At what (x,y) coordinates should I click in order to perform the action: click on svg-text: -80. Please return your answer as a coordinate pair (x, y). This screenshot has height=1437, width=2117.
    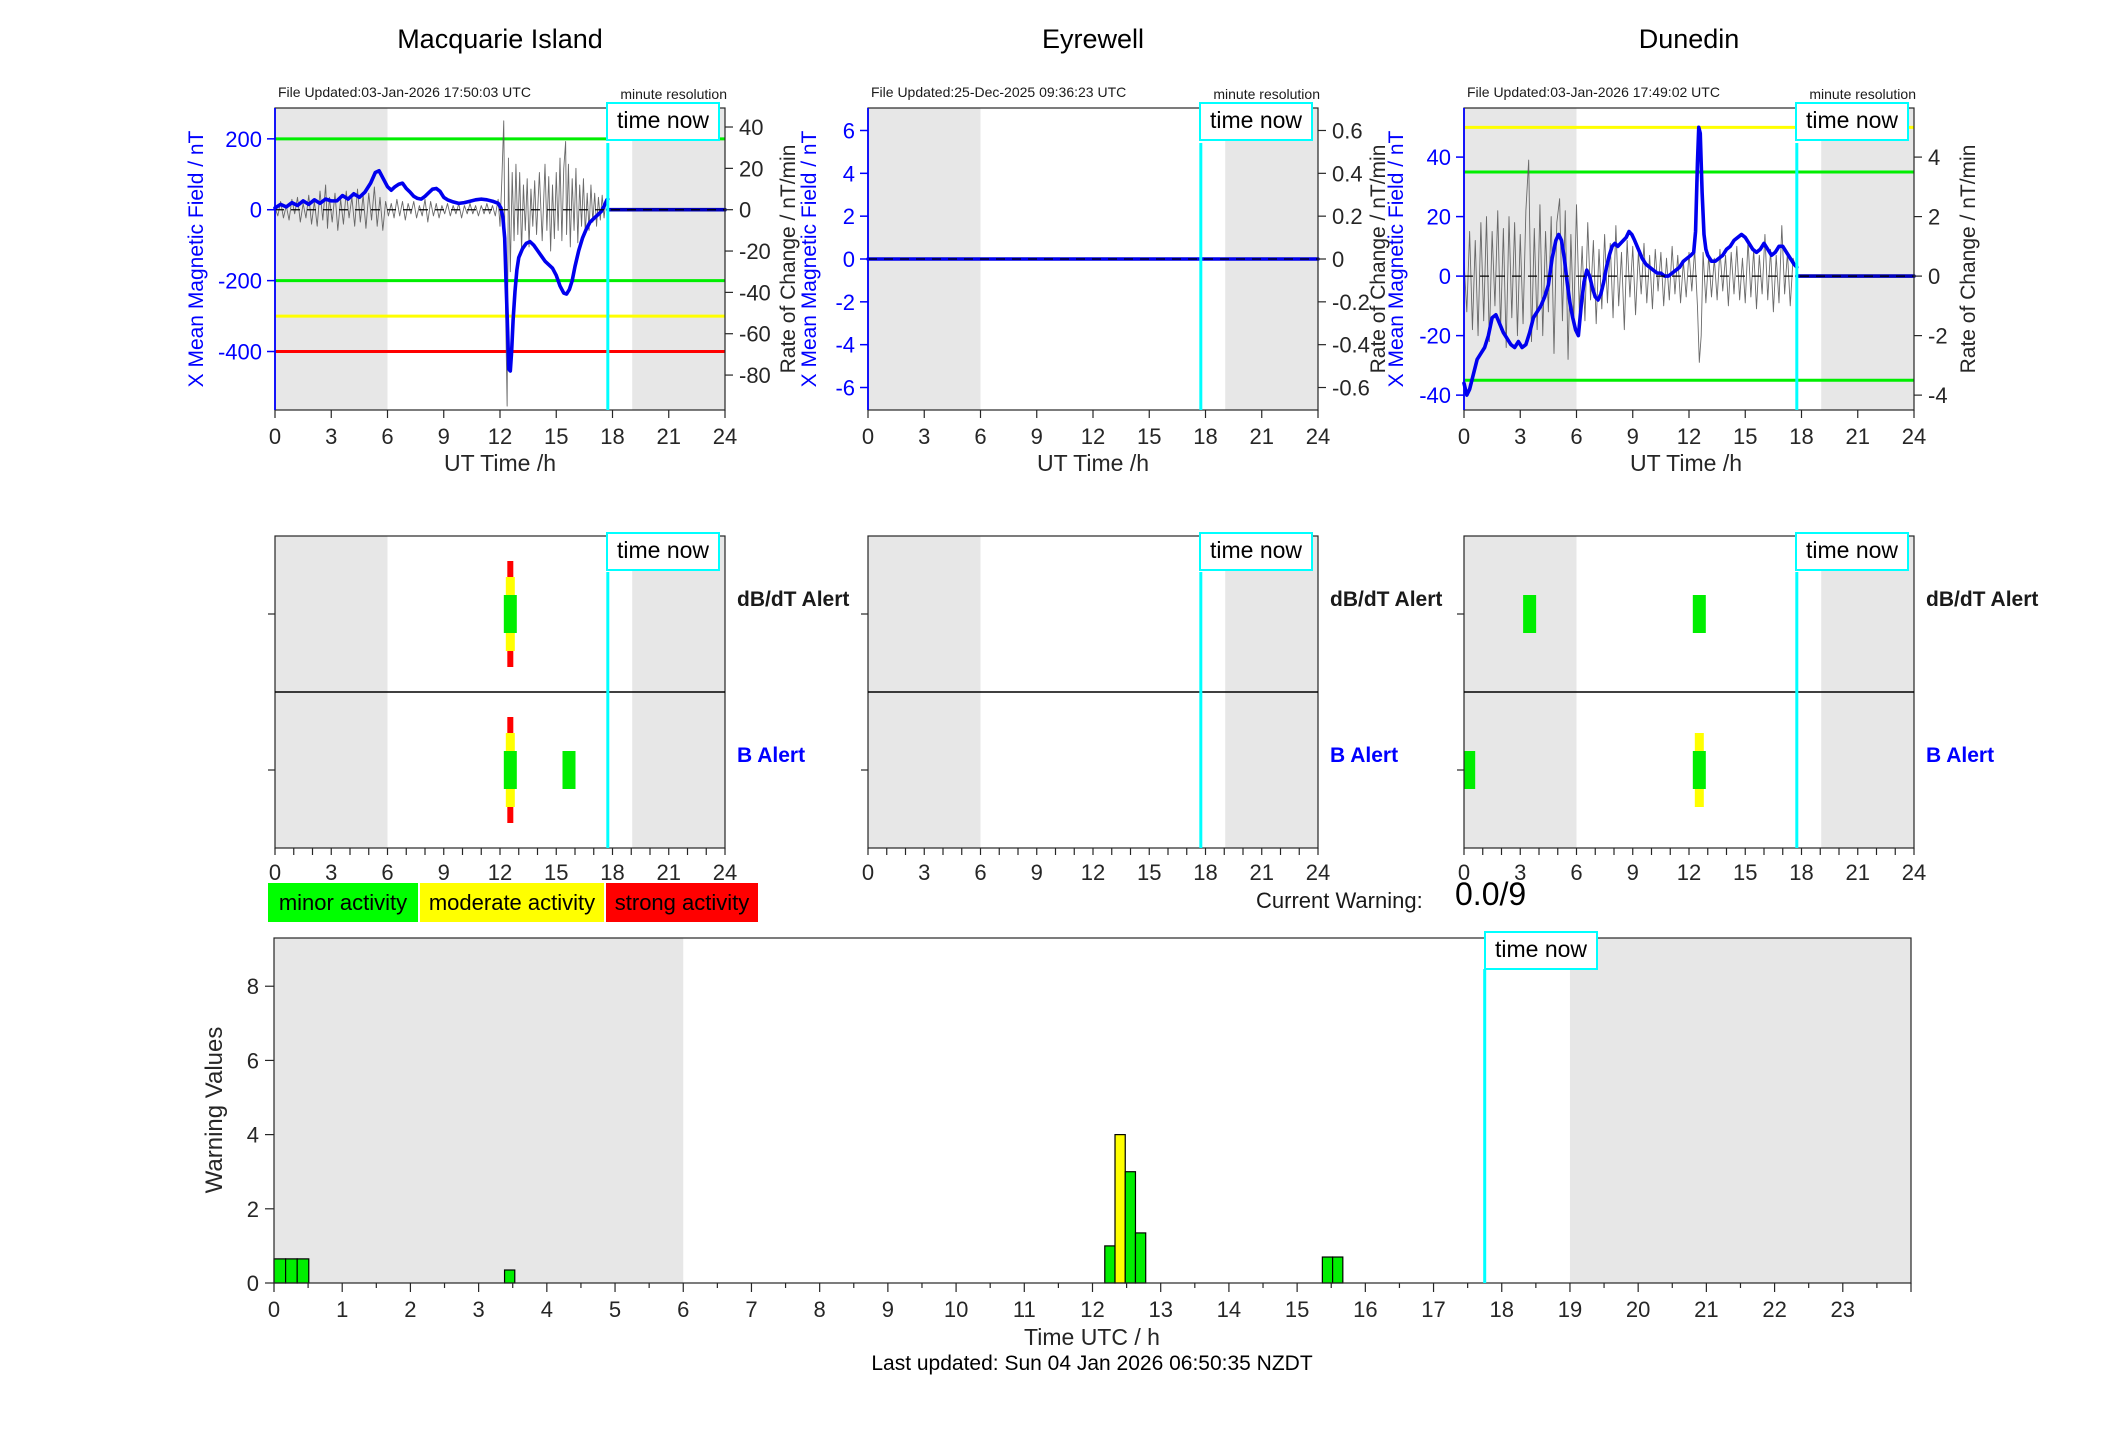
    Looking at the image, I should click on (755, 375).